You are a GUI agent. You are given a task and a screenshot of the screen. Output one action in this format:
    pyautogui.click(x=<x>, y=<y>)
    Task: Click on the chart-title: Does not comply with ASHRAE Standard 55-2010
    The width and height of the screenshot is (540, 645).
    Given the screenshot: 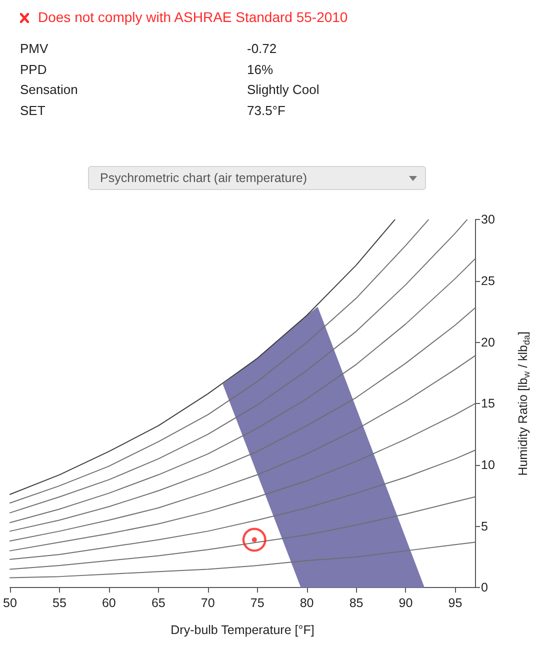 What is the action you would take?
    pyautogui.click(x=193, y=17)
    